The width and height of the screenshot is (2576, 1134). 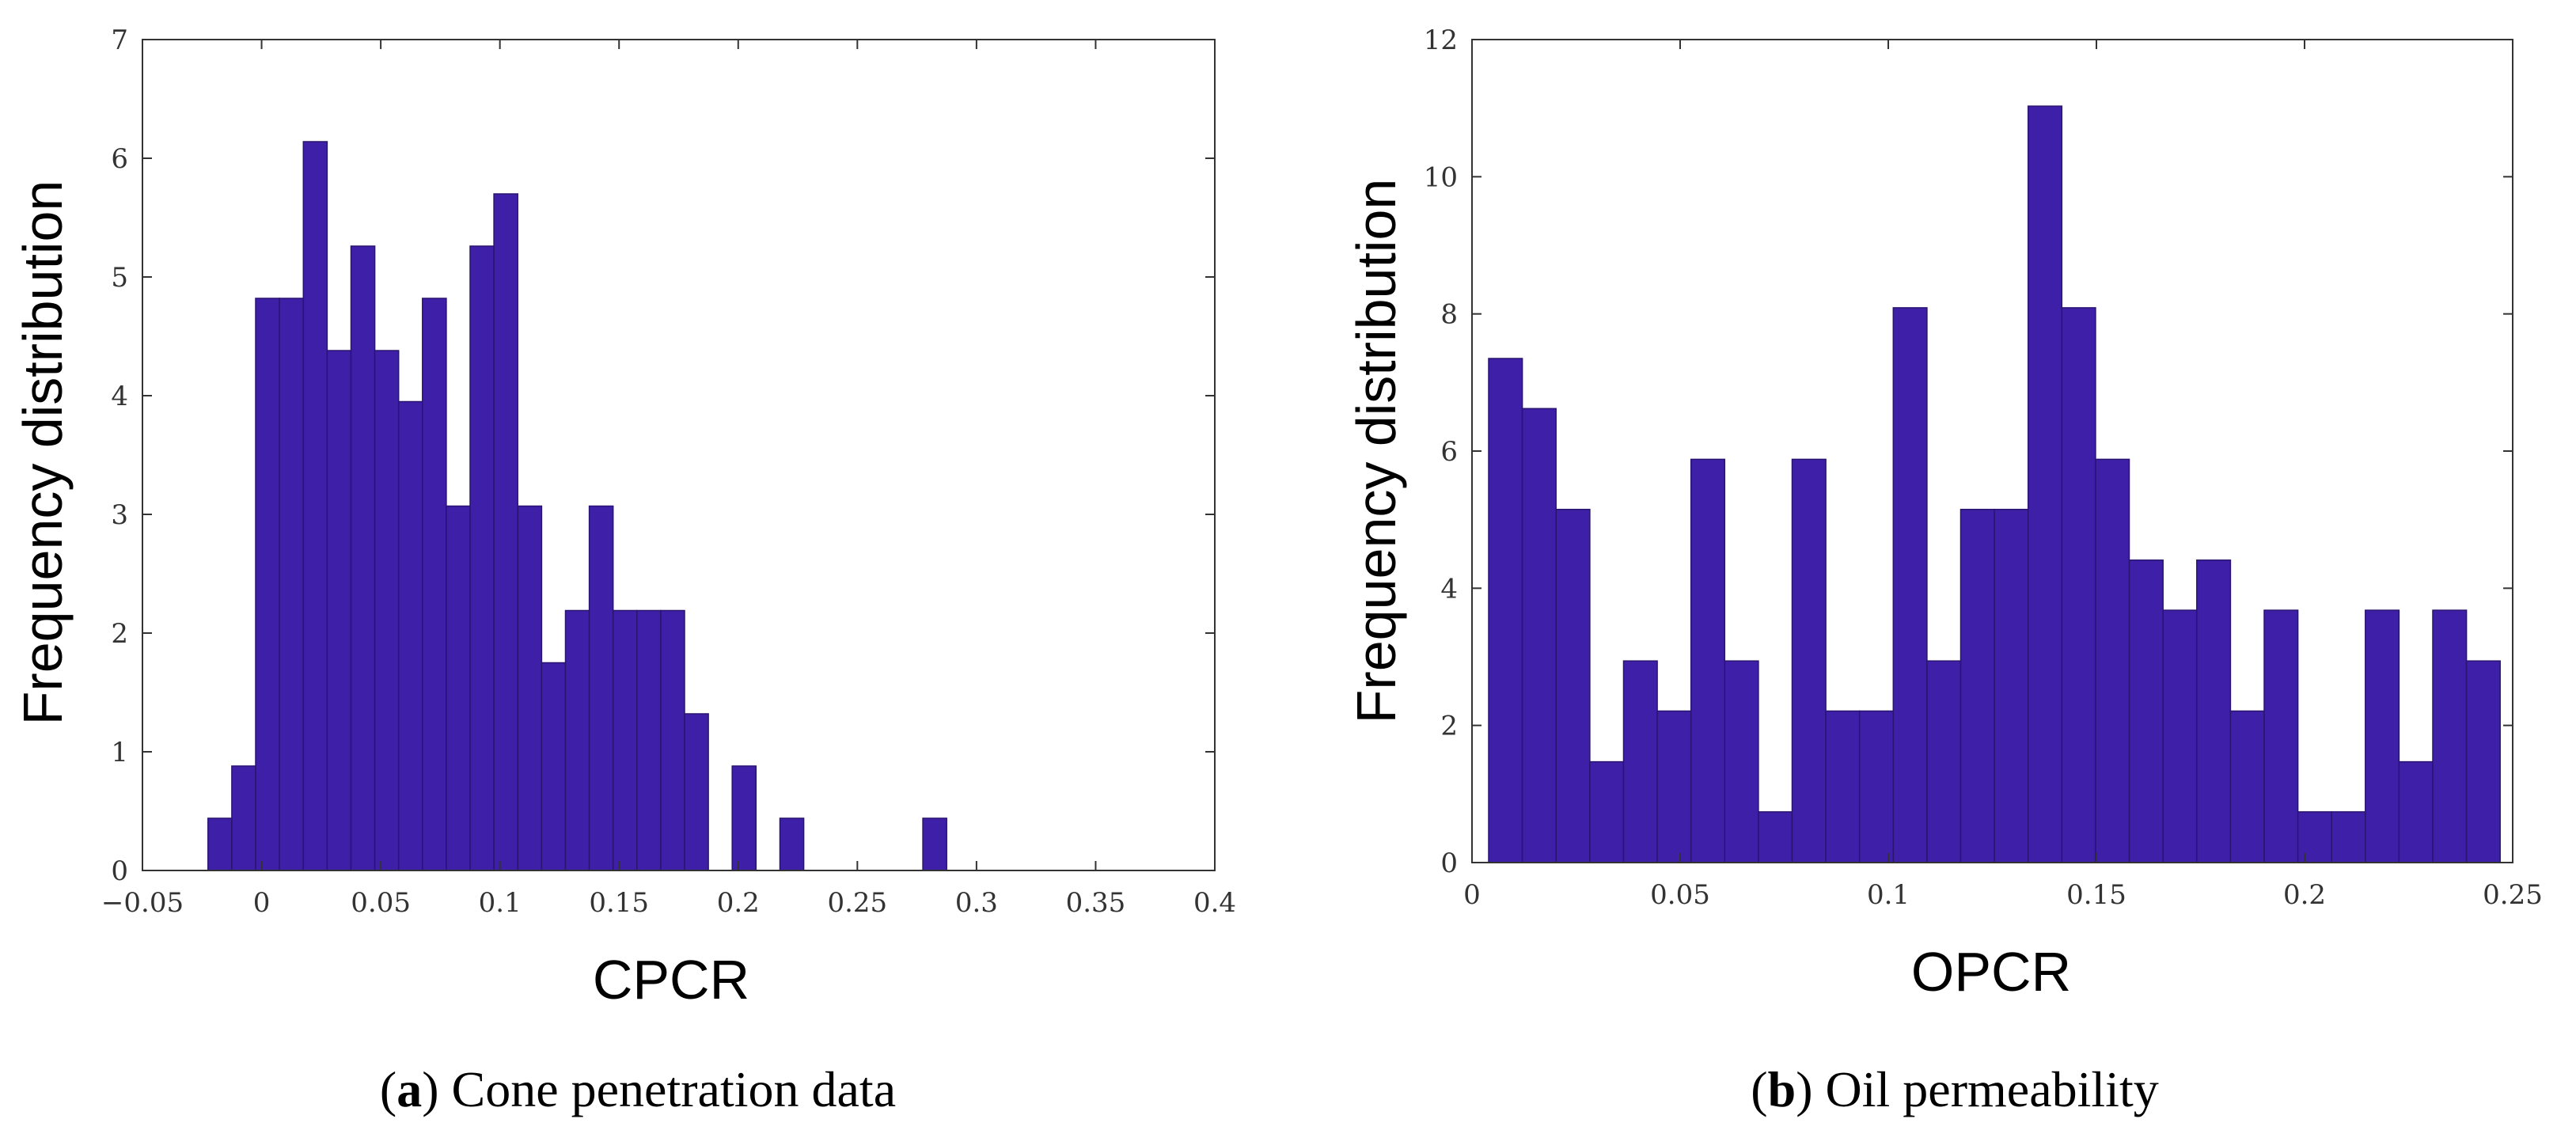 What do you see at coordinates (1991, 972) in the screenshot?
I see `xlabel-b: OPCR` at bounding box center [1991, 972].